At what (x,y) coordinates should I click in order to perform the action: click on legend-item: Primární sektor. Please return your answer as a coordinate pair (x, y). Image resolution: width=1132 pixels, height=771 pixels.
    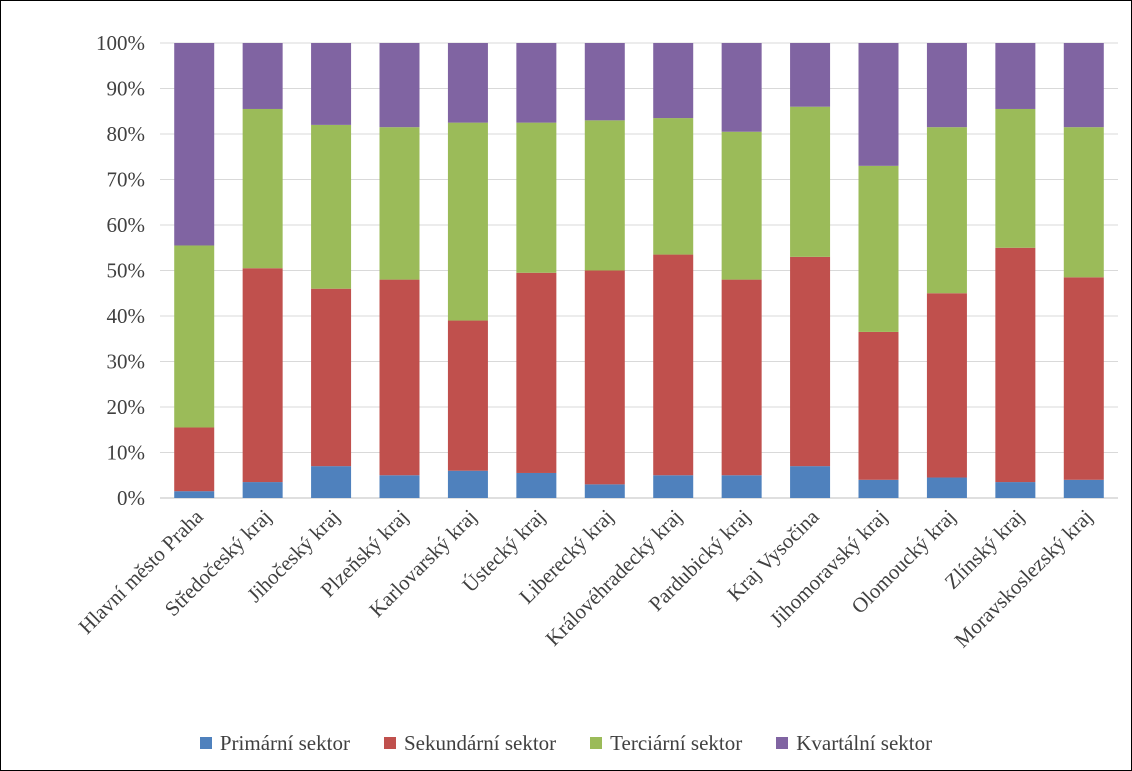
    Looking at the image, I should click on (274, 743).